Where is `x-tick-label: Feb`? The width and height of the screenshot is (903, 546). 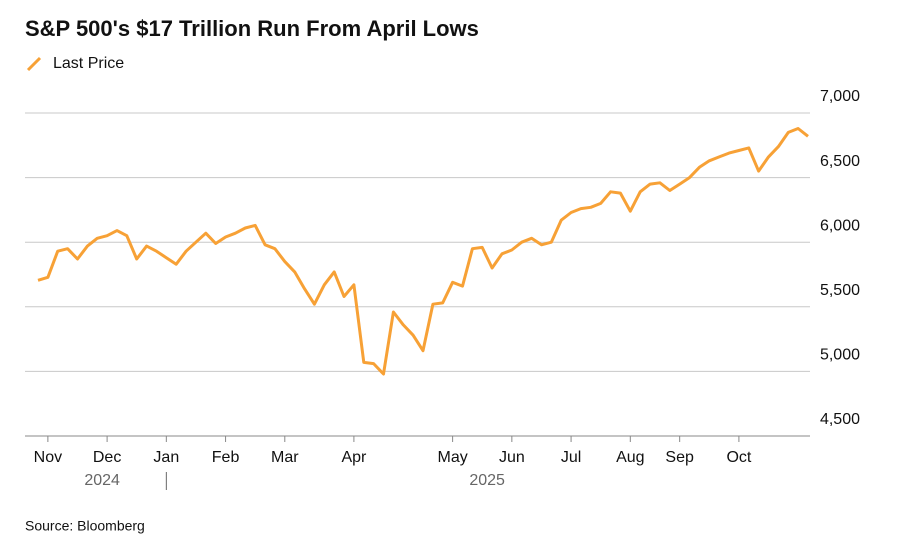 x-tick-label: Feb is located at coordinates (226, 457).